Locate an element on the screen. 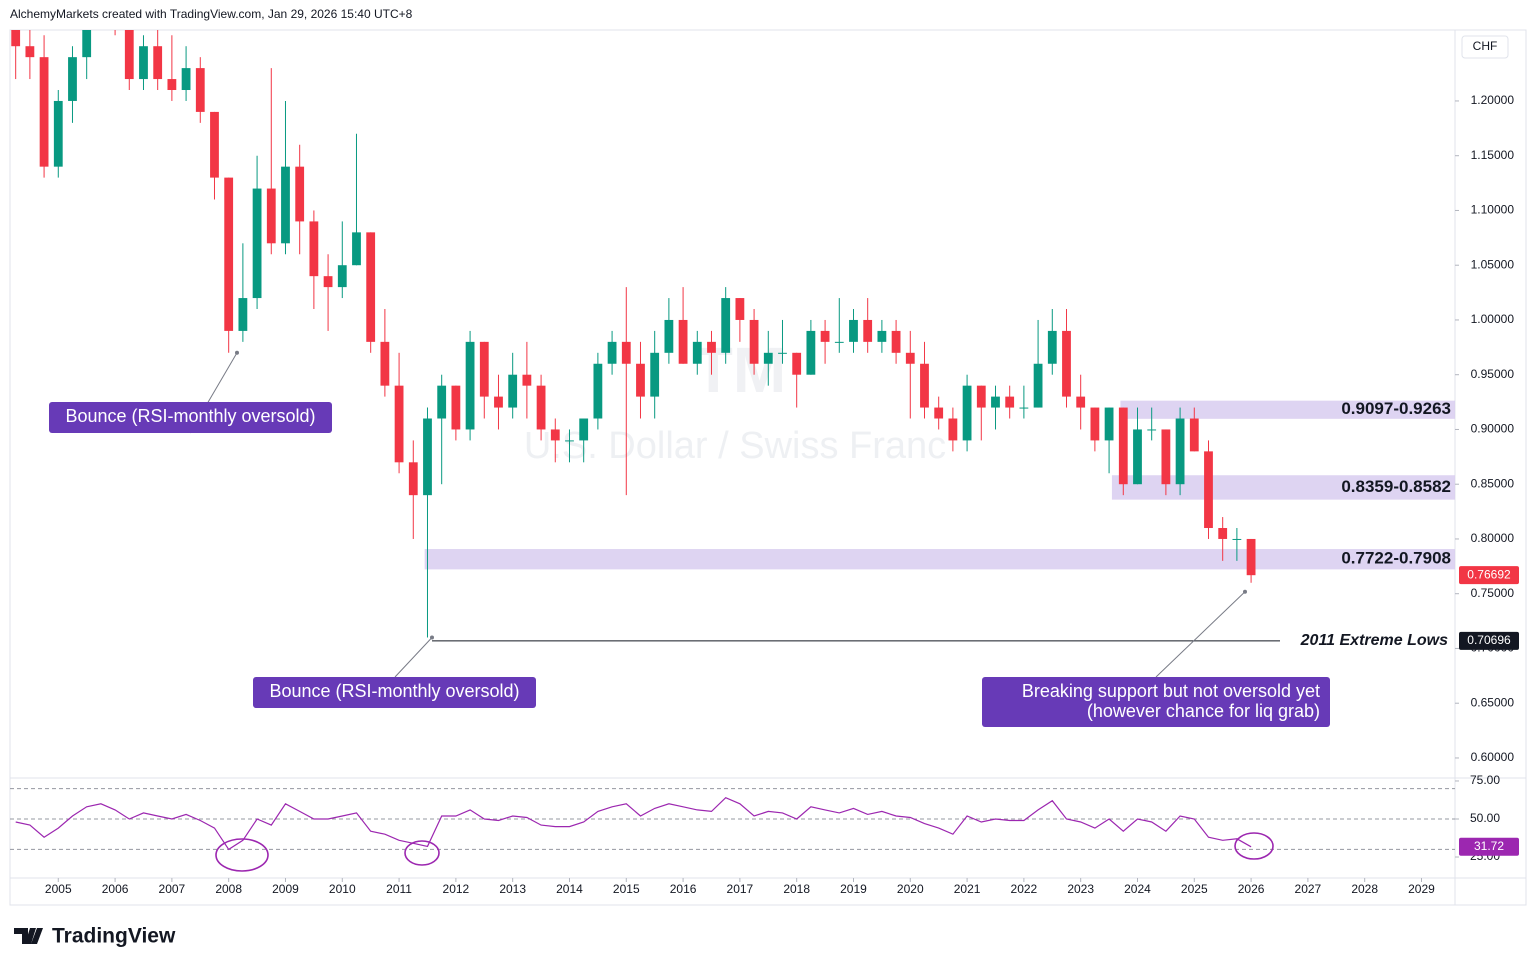  extreme-low-price: 0.70696 is located at coordinates (1489, 640).